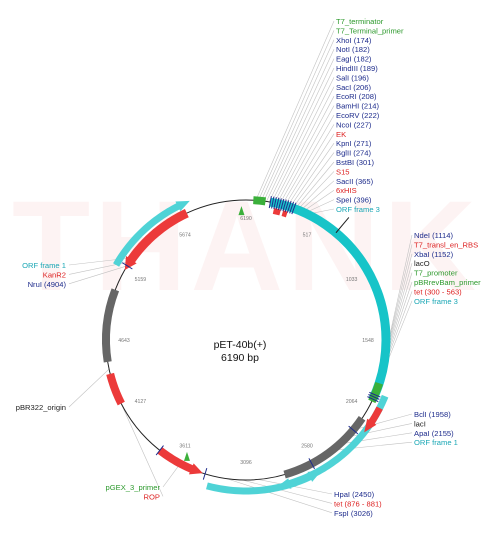  What do you see at coordinates (180, 461) in the screenshot?
I see `tet-876-arc` at bounding box center [180, 461].